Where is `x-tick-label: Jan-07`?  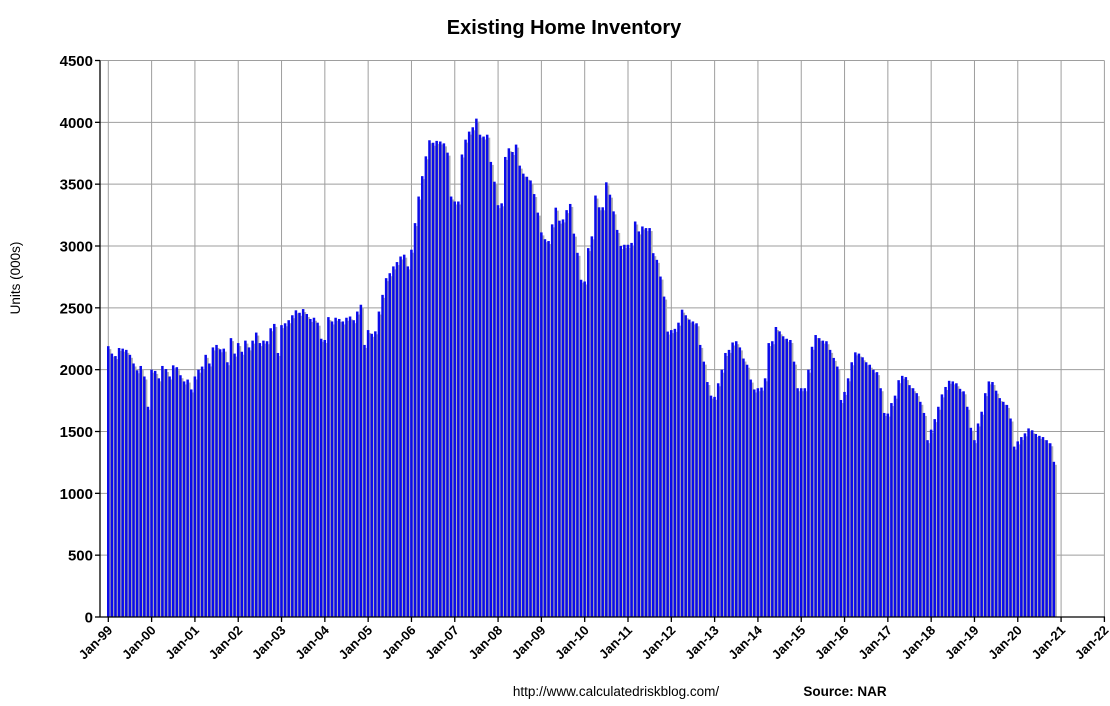
x-tick-label: Jan-07 is located at coordinates (442, 643).